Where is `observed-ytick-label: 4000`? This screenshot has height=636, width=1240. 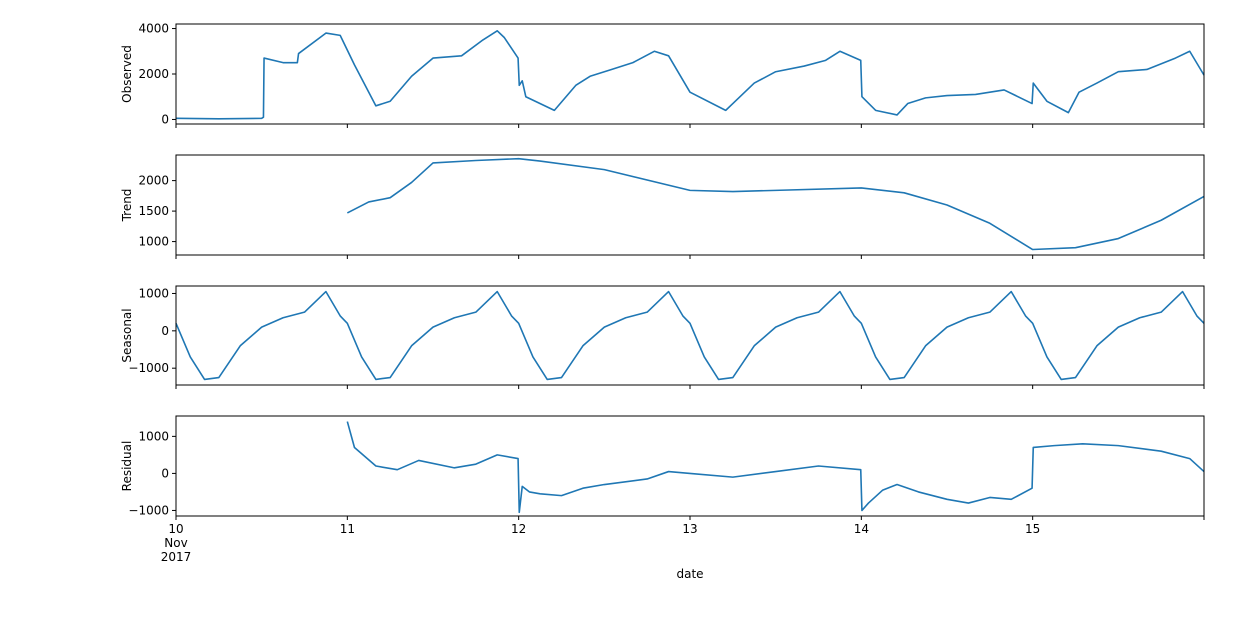
observed-ytick-label: 4000 is located at coordinates (153, 29).